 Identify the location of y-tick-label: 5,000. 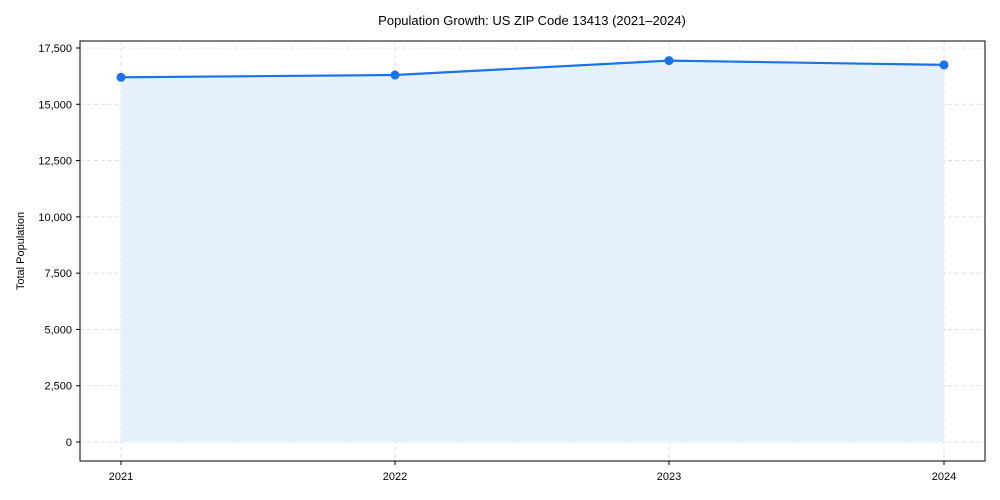
(58, 330).